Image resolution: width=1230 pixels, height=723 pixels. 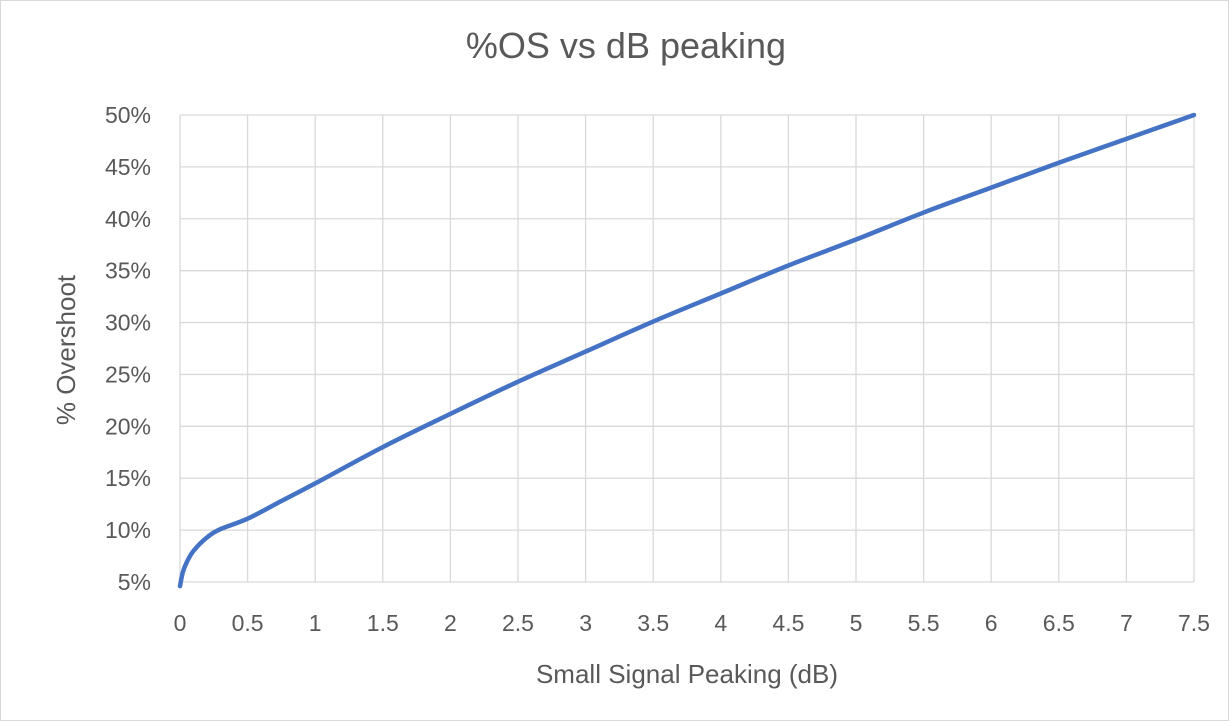 What do you see at coordinates (856, 623) in the screenshot?
I see `x-tick-label: 5` at bounding box center [856, 623].